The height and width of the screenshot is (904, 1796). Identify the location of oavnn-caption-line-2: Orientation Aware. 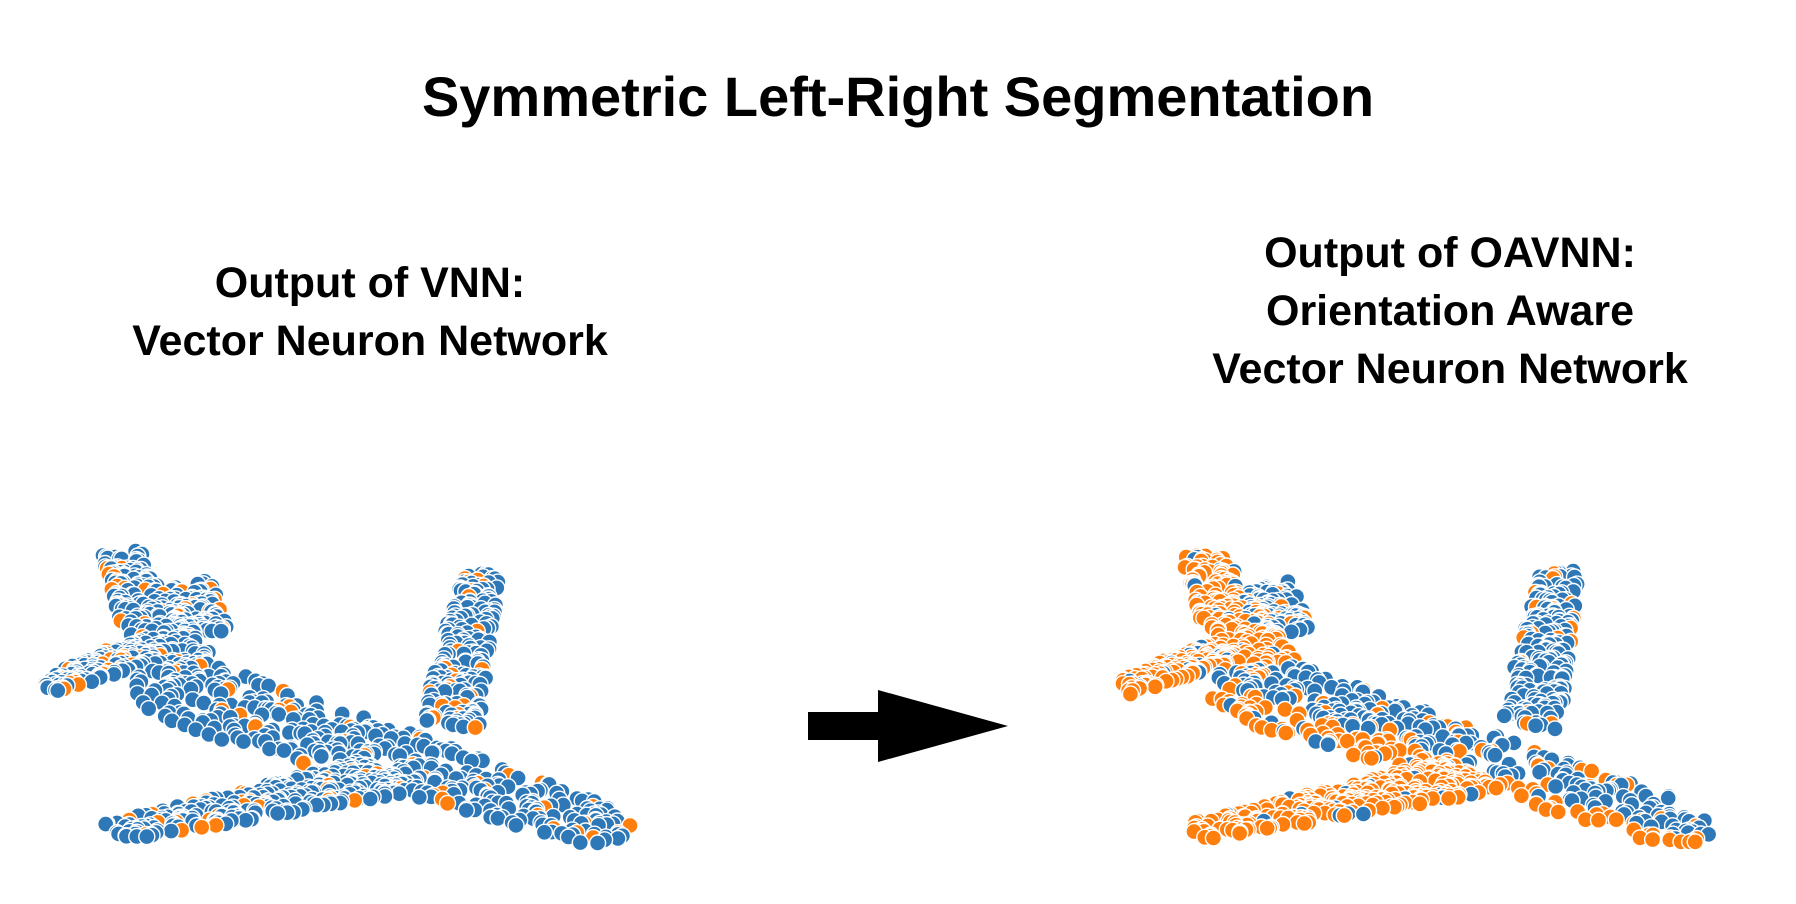
(1450, 311).